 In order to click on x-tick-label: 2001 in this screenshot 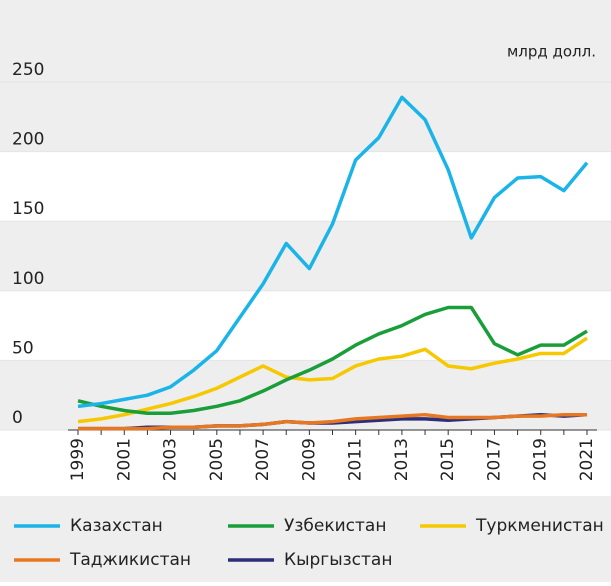, I will do `click(124, 459)`.